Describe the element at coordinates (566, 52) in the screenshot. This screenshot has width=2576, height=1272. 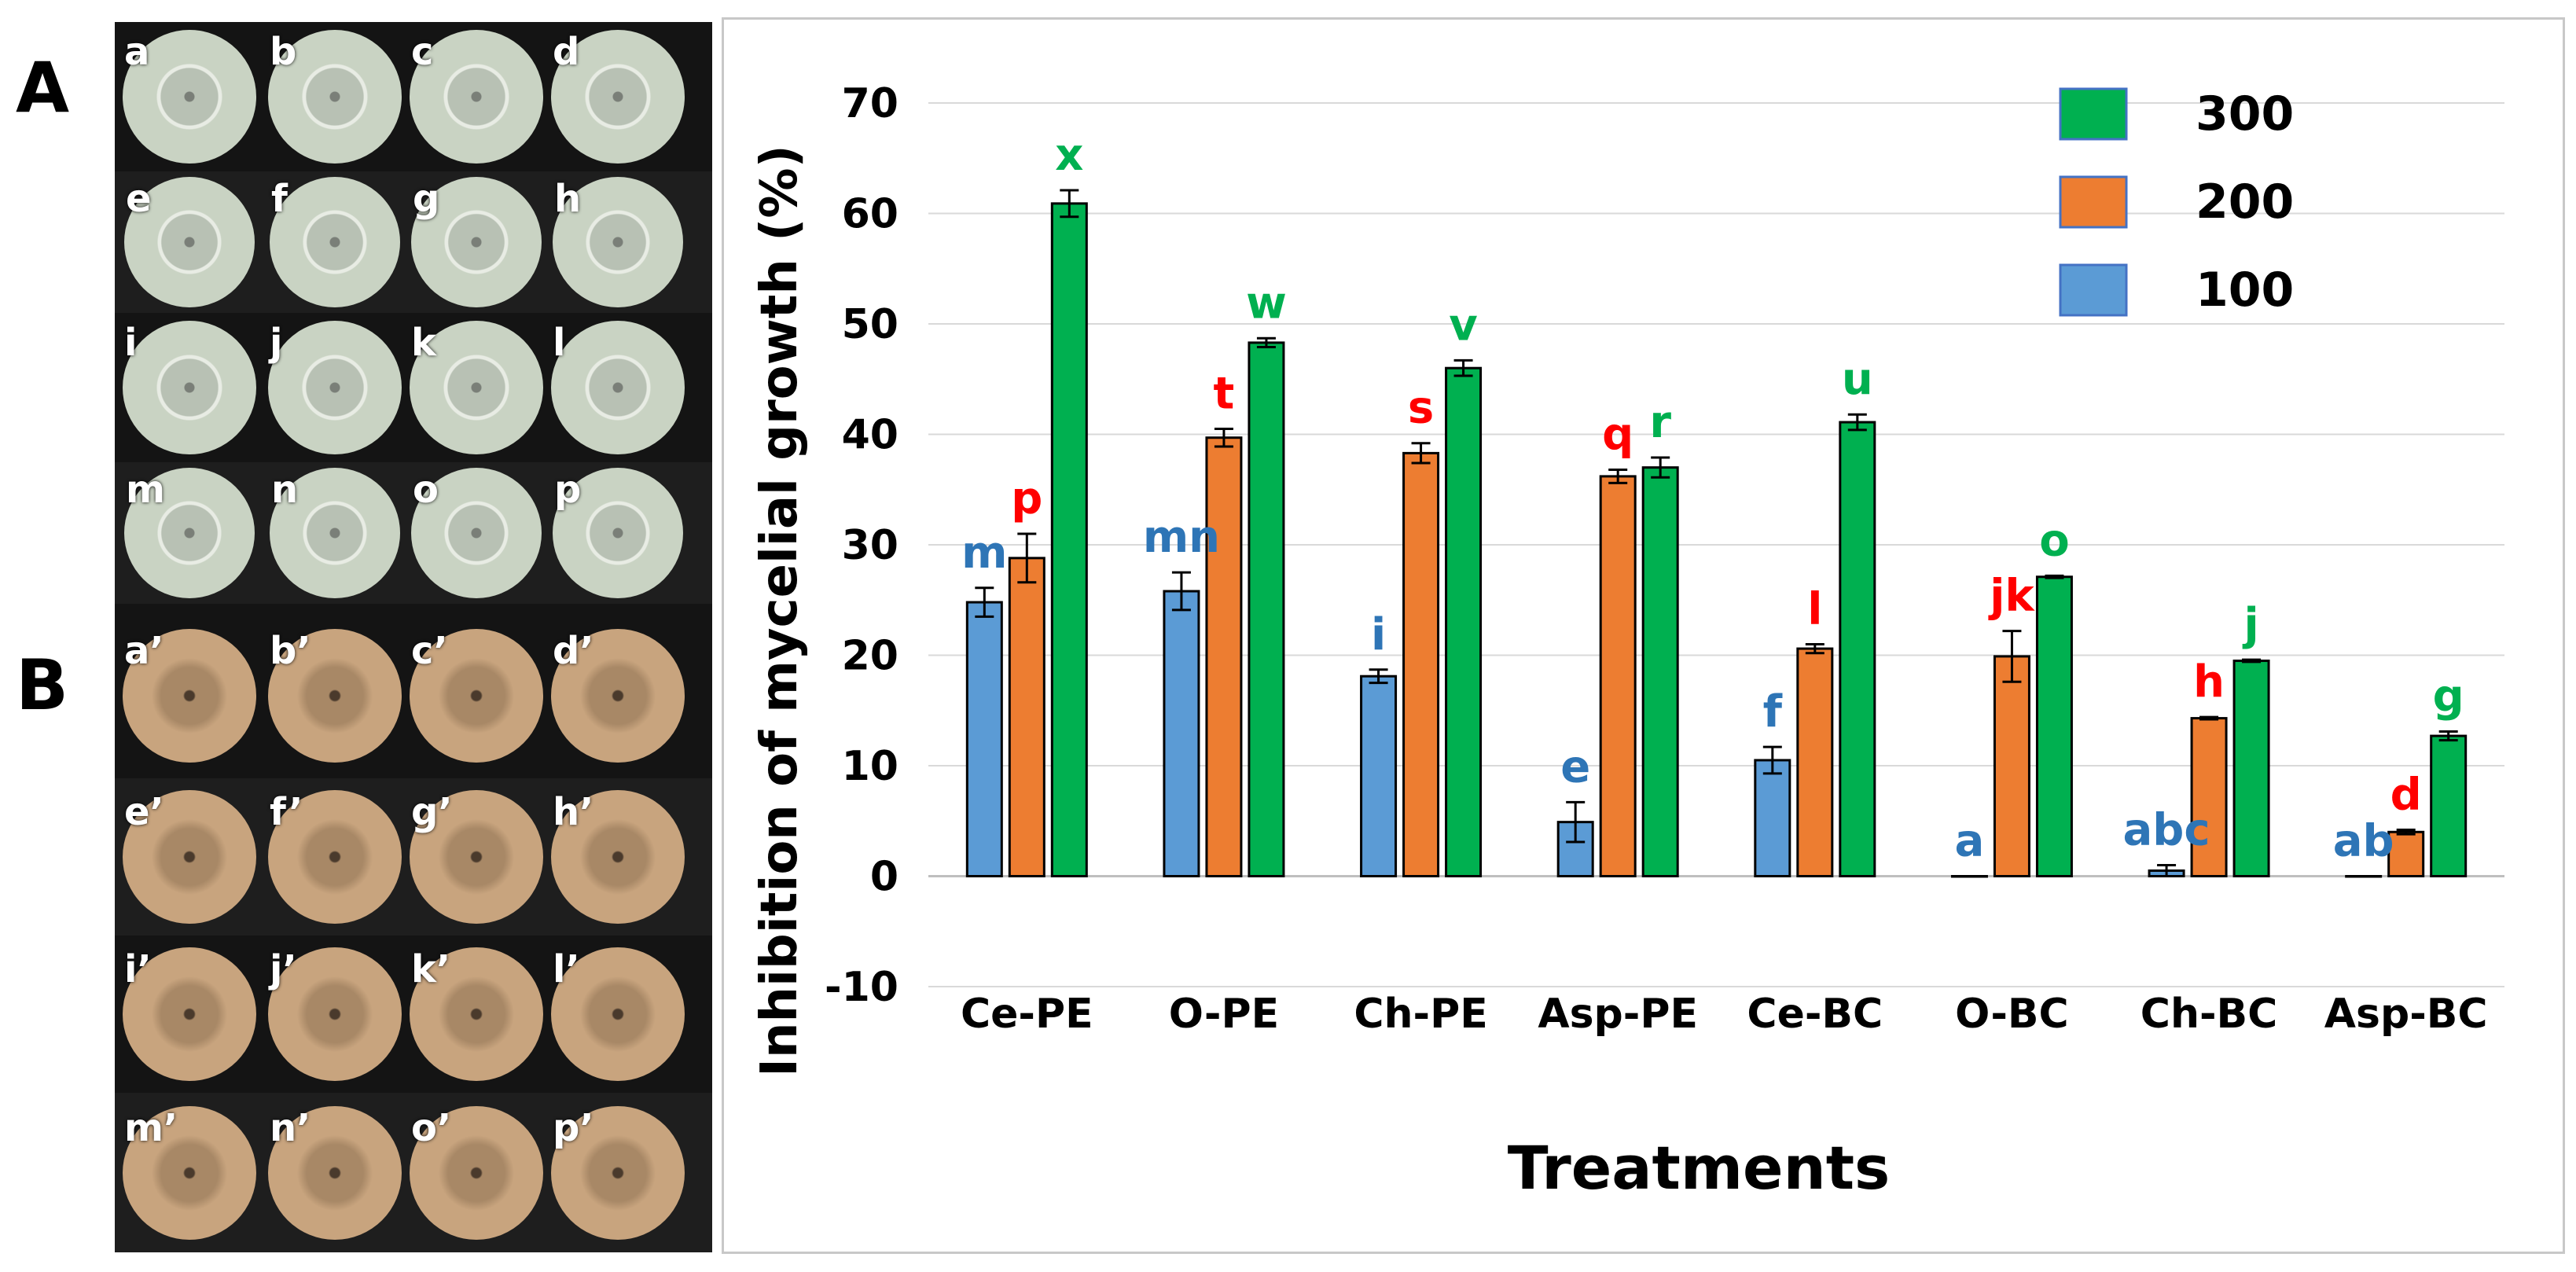
I see `dish-label: d` at that location.